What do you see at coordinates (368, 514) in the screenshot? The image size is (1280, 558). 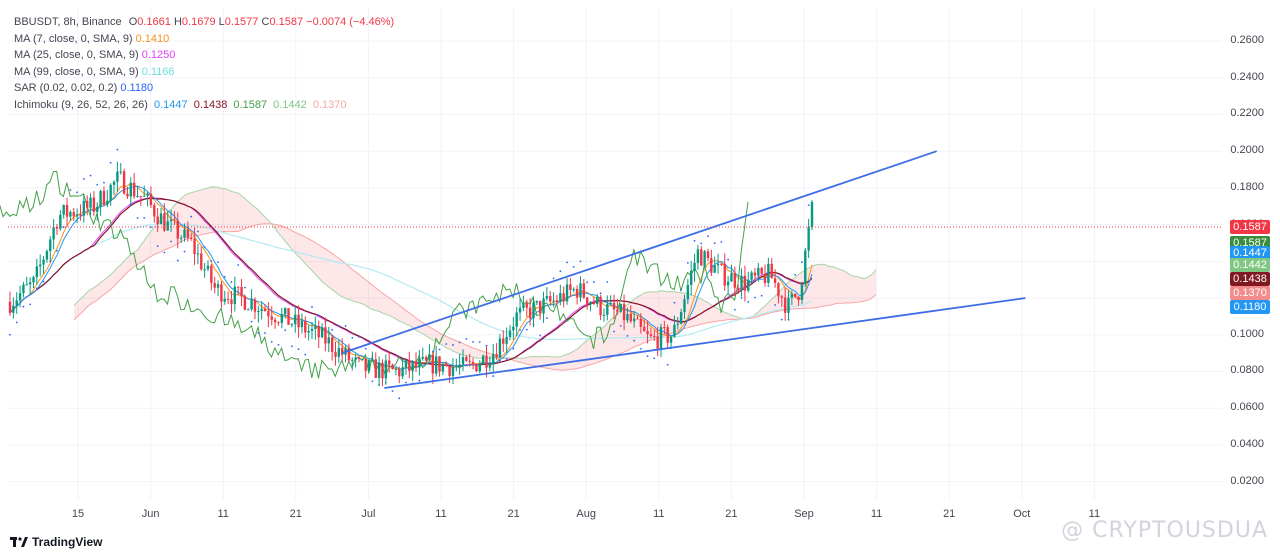 I see `time-axis-tick: Jul` at bounding box center [368, 514].